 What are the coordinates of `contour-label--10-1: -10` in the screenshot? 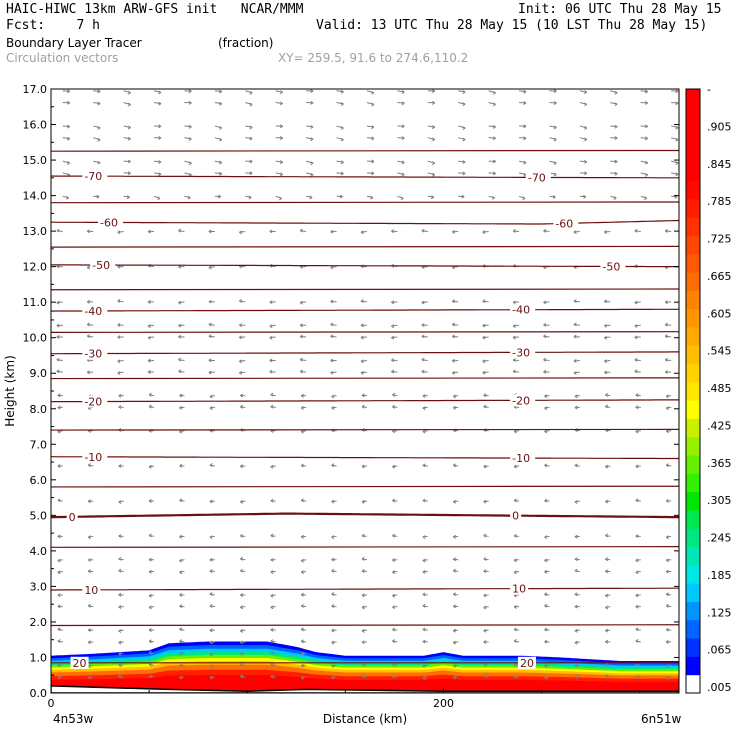 It's located at (521, 458).